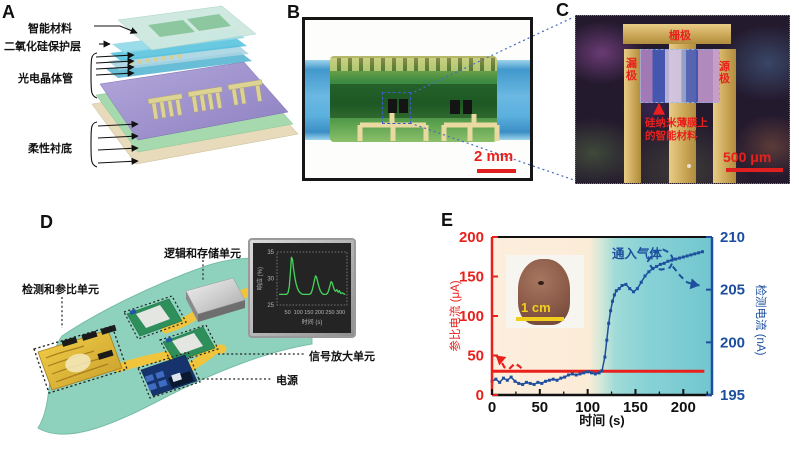 The width and height of the screenshot is (799, 450). I want to click on transistor-pattern-squares, so click(156, 59).